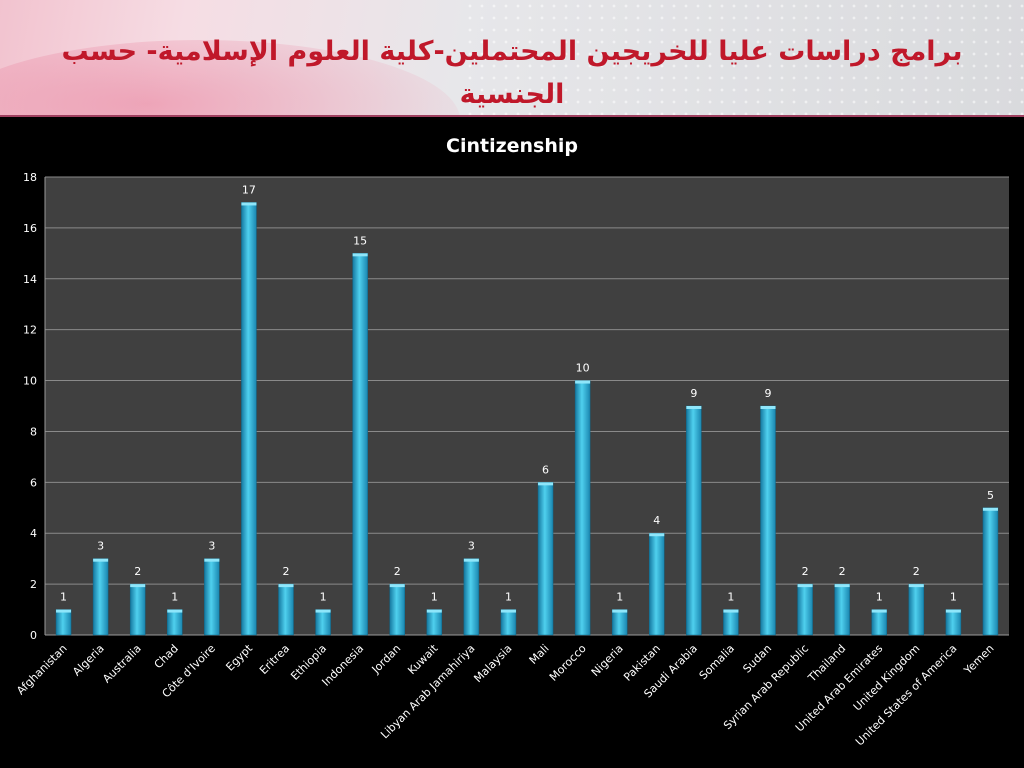  I want to click on y-tick-label: 16, so click(30, 228).